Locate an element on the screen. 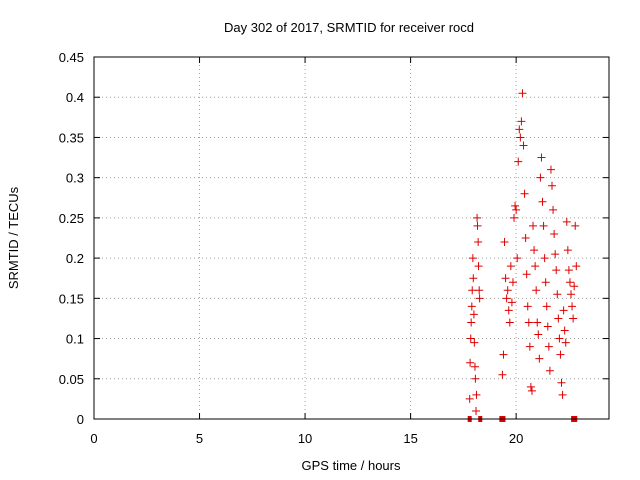  data-points is located at coordinates (523, 255).